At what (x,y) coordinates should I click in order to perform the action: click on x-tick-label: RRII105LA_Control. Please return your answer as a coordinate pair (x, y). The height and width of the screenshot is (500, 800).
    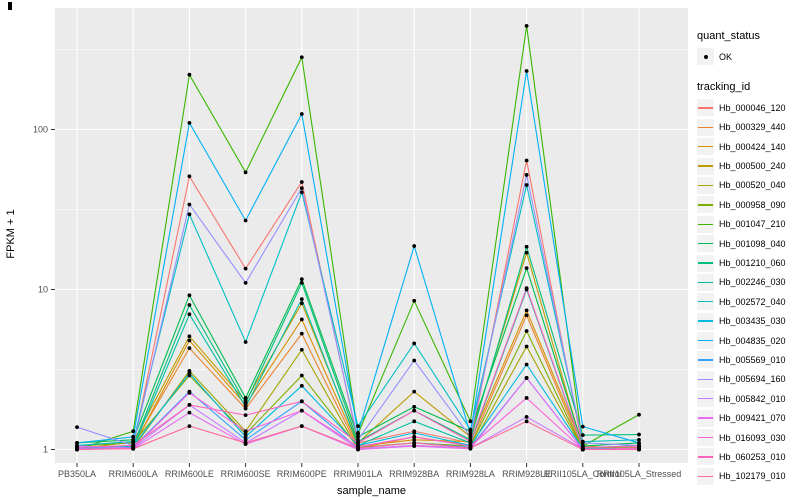
    Looking at the image, I should click on (583, 474).